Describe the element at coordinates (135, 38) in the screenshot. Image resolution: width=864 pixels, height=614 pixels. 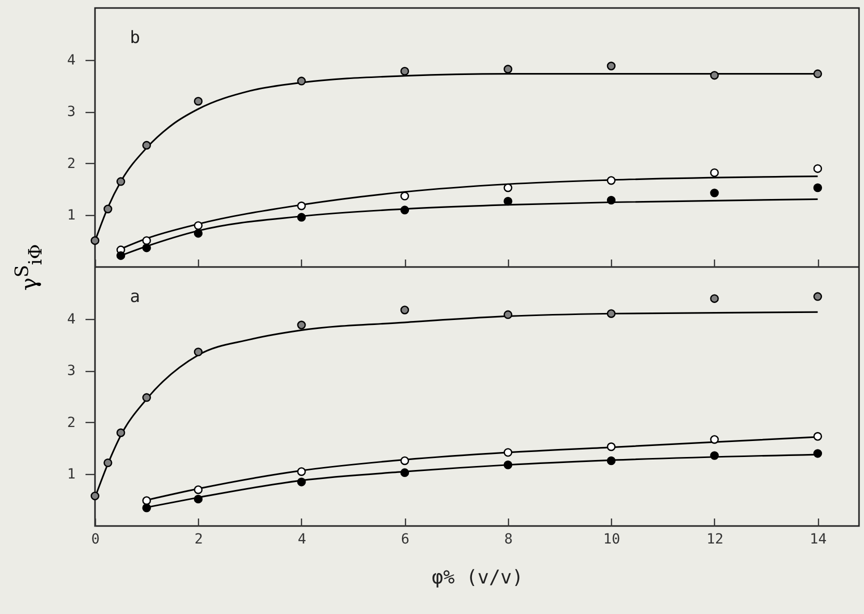
I see `annotation: b` at that location.